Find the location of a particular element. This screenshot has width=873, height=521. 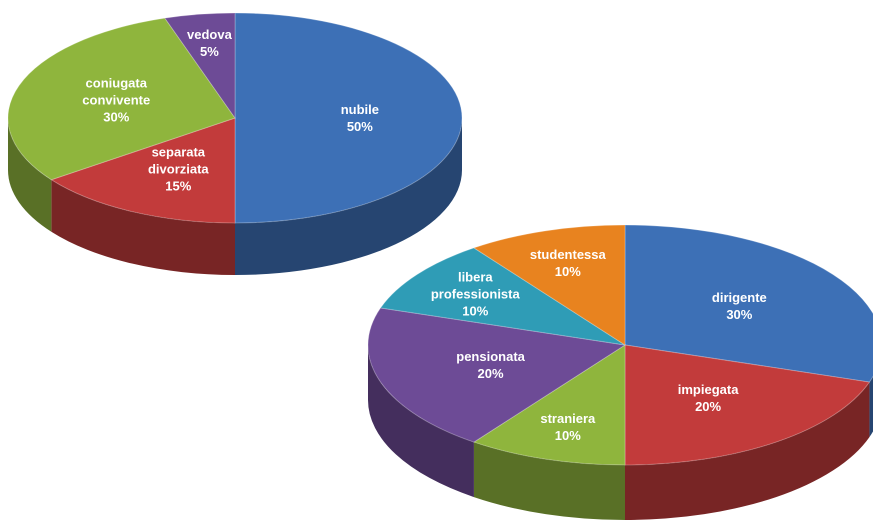

slice-label: dirigente 30% is located at coordinates (739, 306).